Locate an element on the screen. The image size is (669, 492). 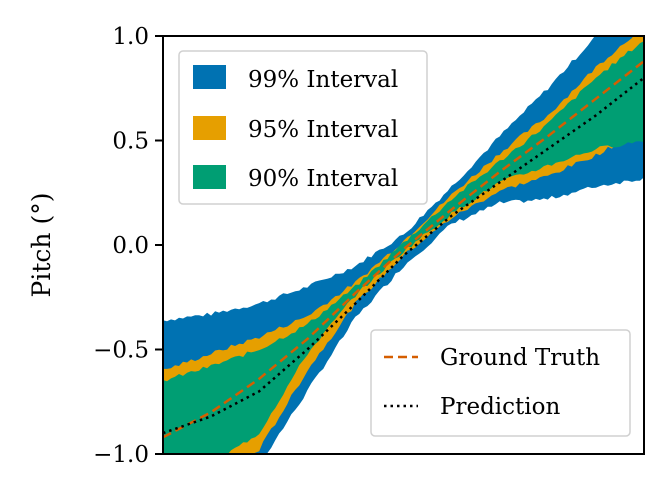
y-tick-label: 1.0 is located at coordinates (130, 37).